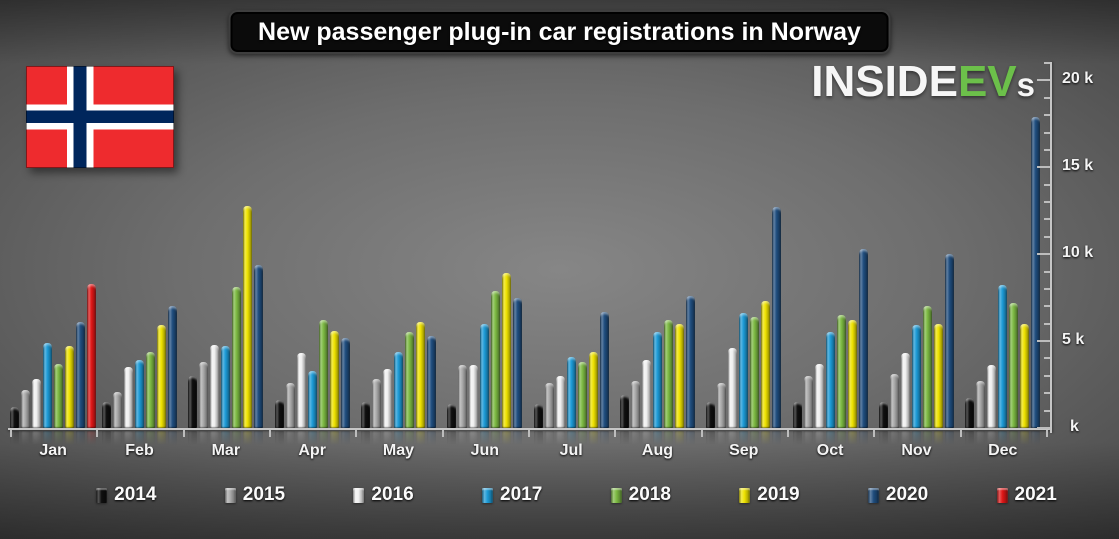 The height and width of the screenshot is (539, 1119). What do you see at coordinates (992, 396) in the screenshot?
I see `bar-dec-2016` at bounding box center [992, 396].